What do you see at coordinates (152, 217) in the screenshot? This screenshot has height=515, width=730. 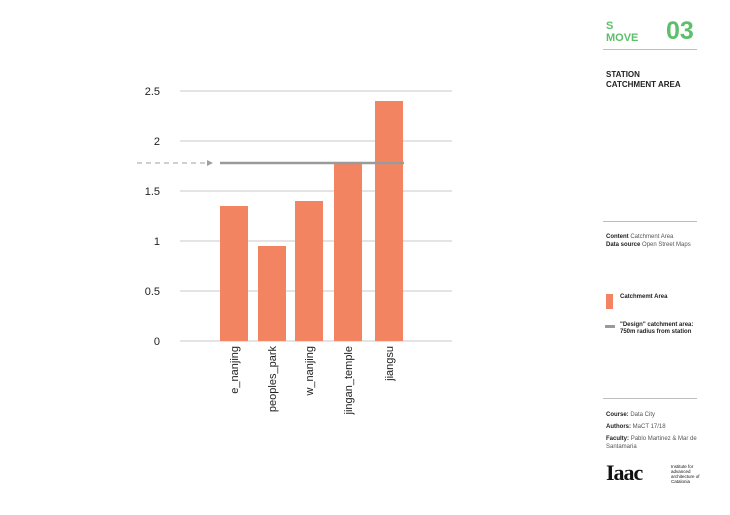 I see `y-axis-ticks: 0 0.5 1 1.5 2 2.5` at bounding box center [152, 217].